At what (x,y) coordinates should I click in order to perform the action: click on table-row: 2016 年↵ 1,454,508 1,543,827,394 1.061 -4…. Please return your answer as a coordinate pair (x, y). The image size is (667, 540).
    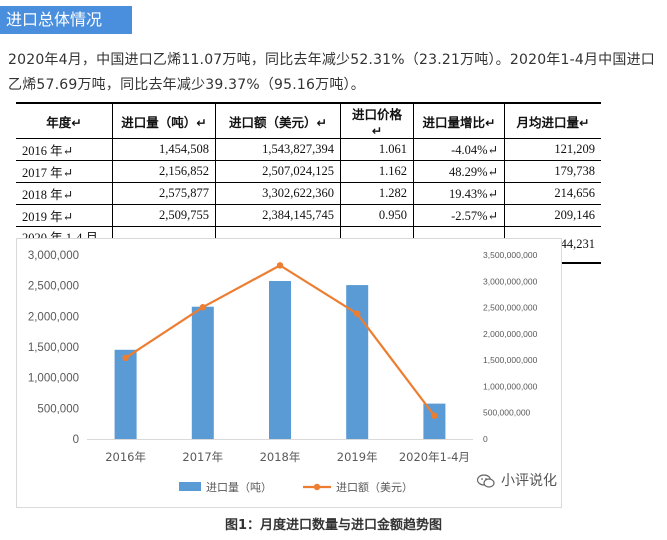
    Looking at the image, I should click on (308, 149).